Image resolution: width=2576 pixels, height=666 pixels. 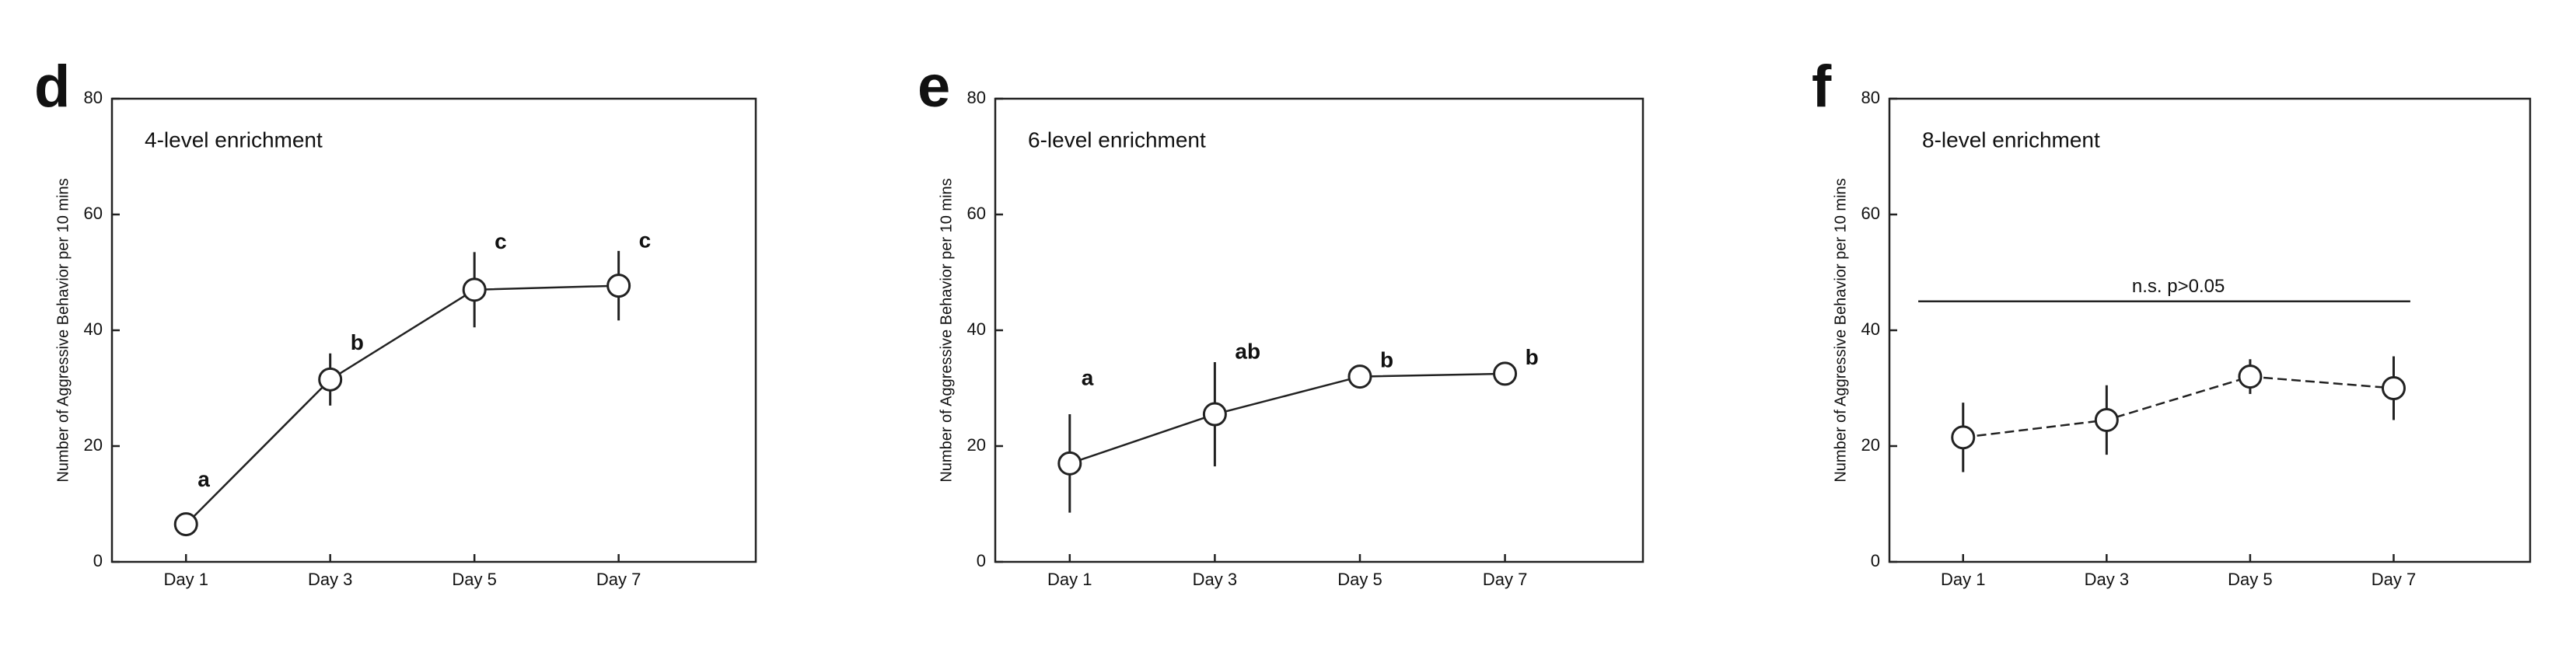 I want to click on plot-title: 6-level enrichment, so click(x=1117, y=139).